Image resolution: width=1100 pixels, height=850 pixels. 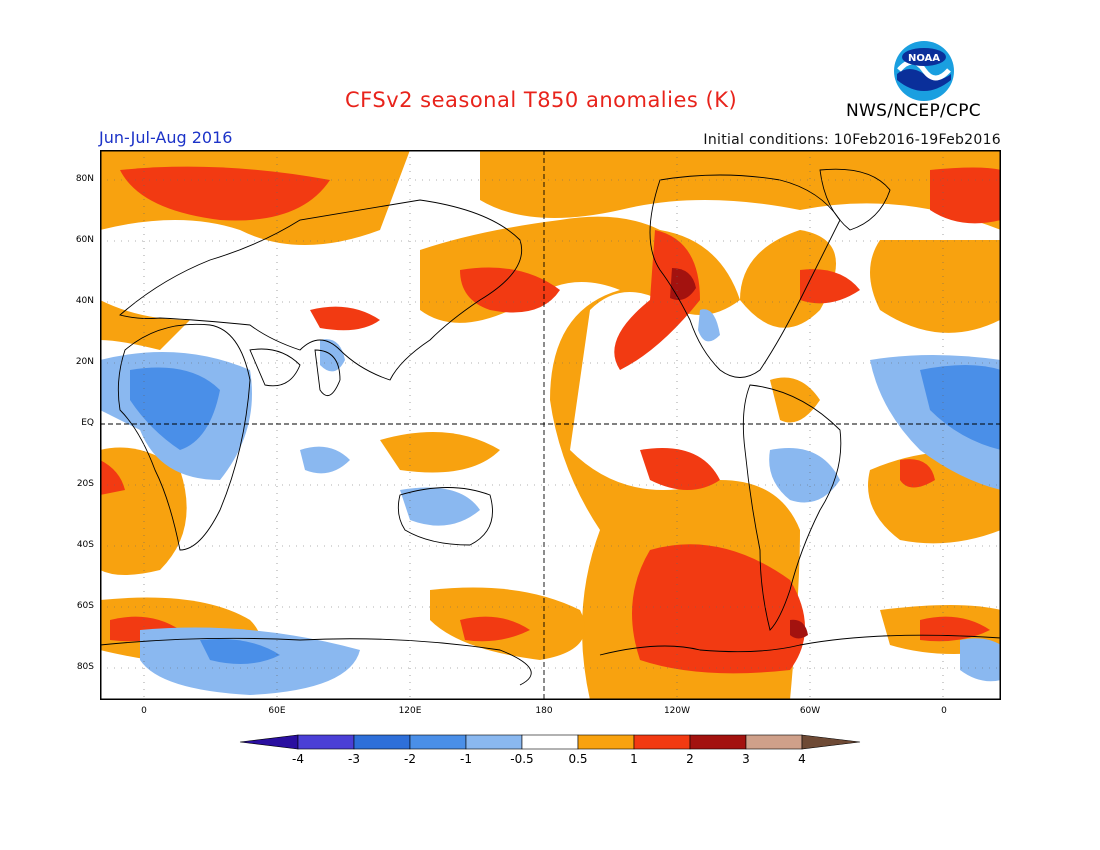 I want to click on color-legend, so click(x=550, y=742).